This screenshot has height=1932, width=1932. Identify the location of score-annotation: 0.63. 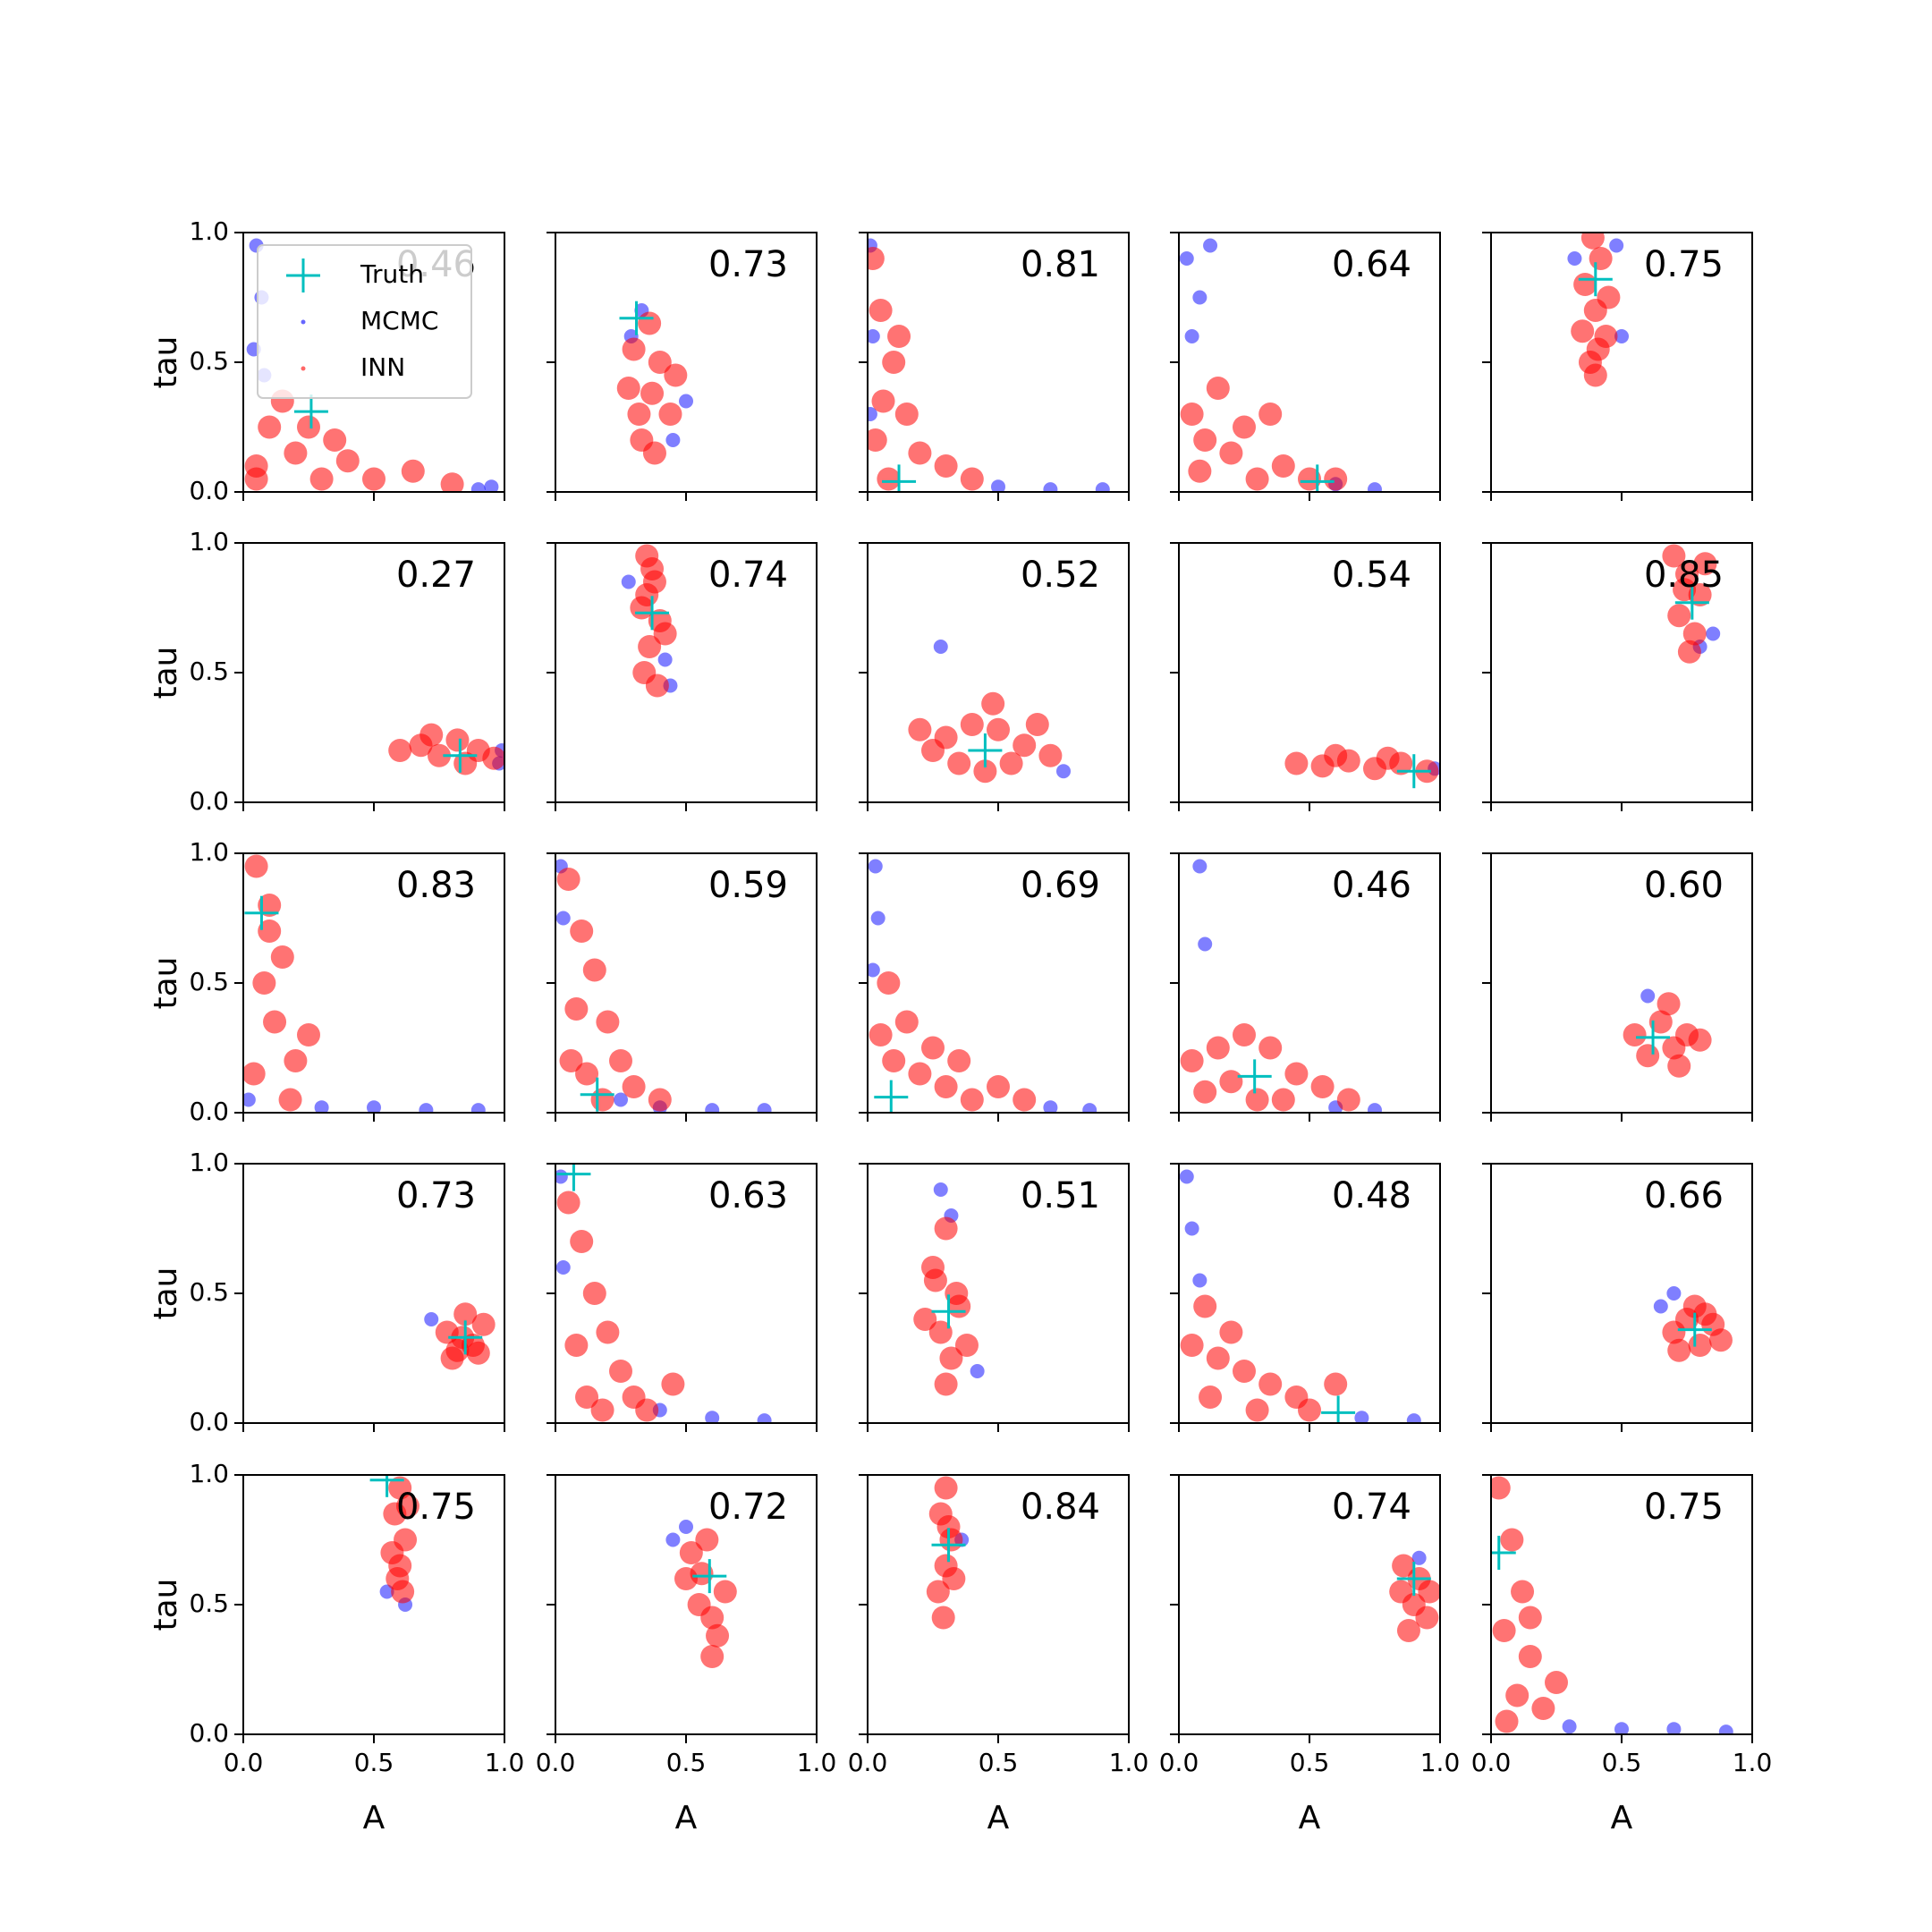
(748, 1195).